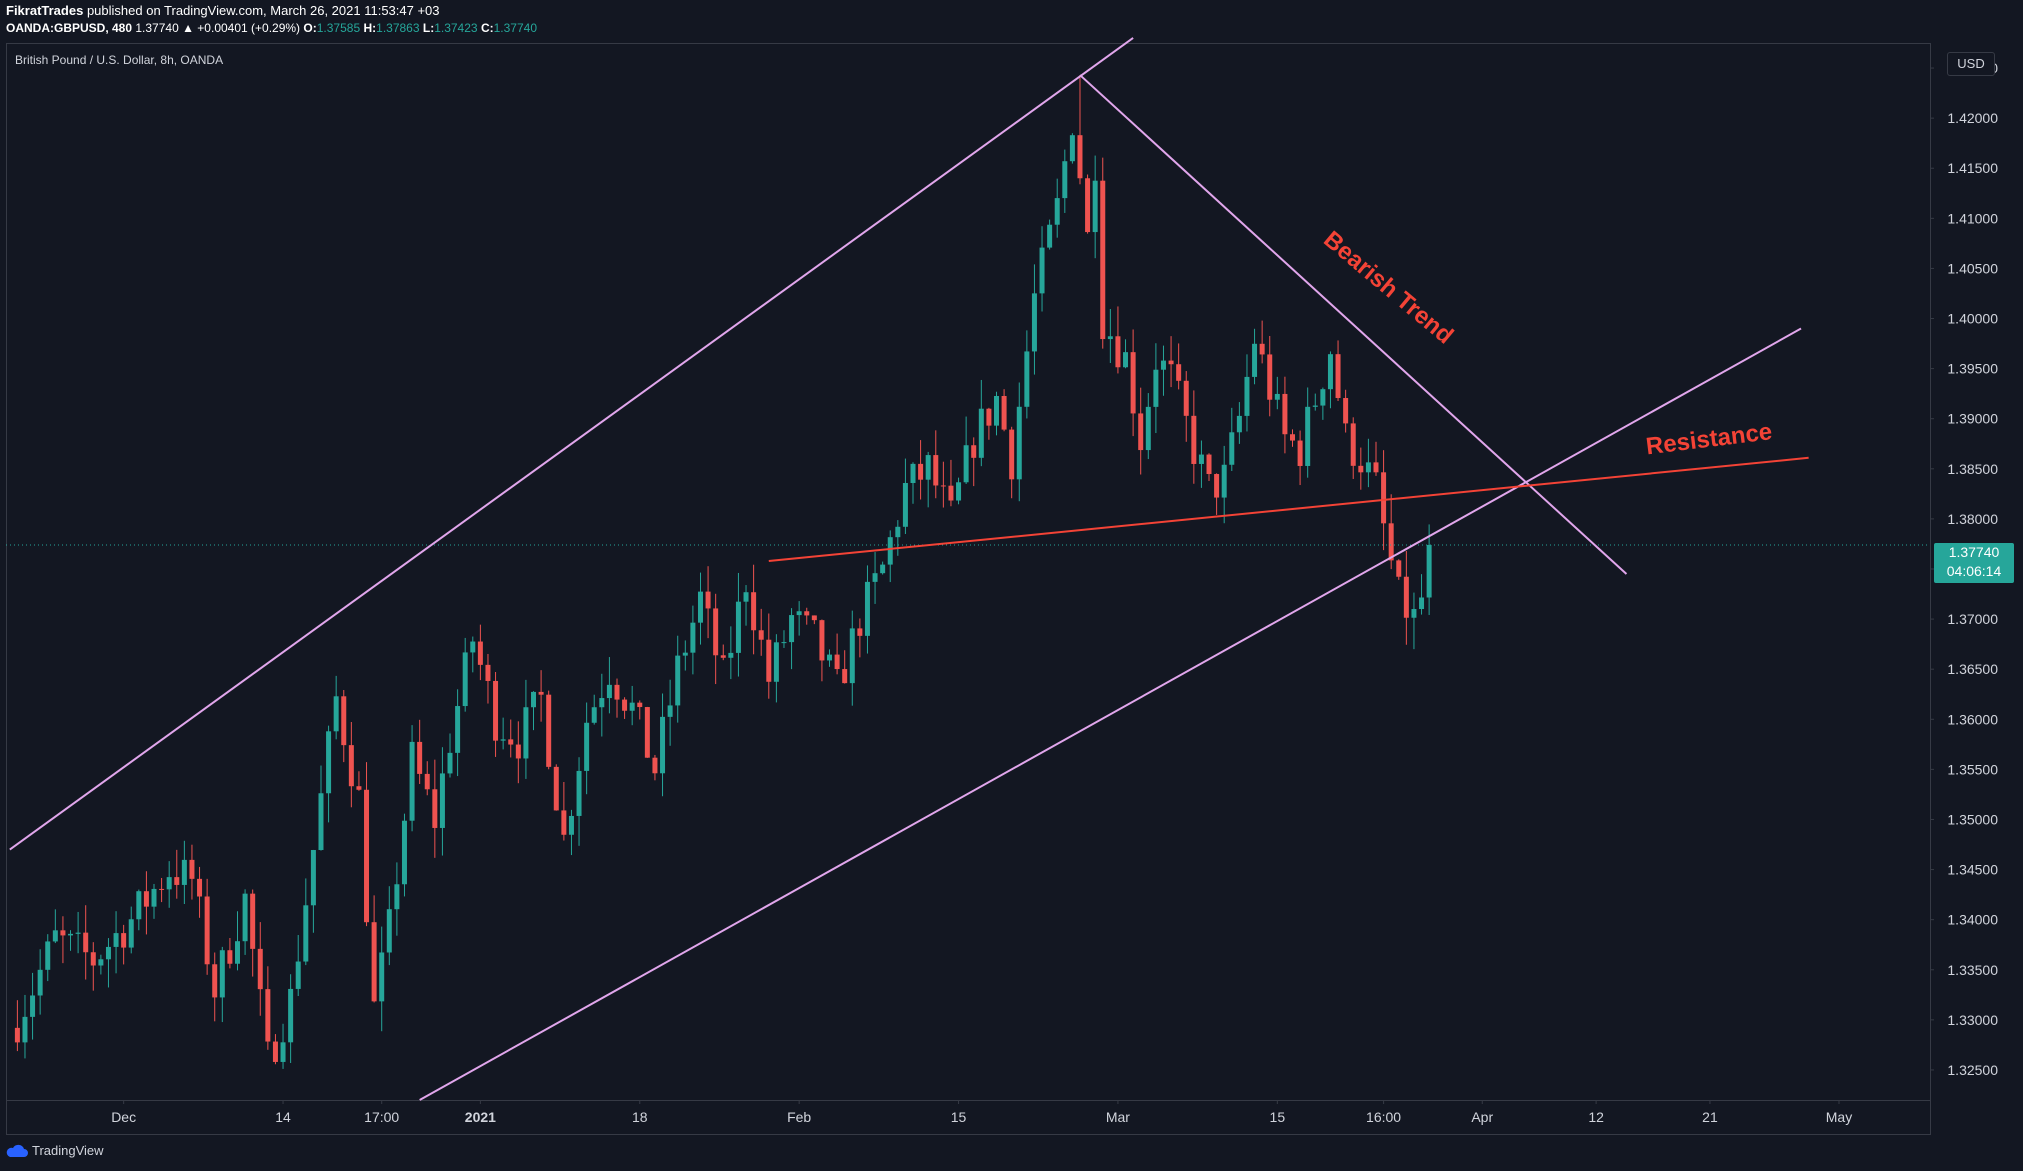  Describe the element at coordinates (381, 1117) in the screenshot. I see `time-tick-label: 17:00` at that location.